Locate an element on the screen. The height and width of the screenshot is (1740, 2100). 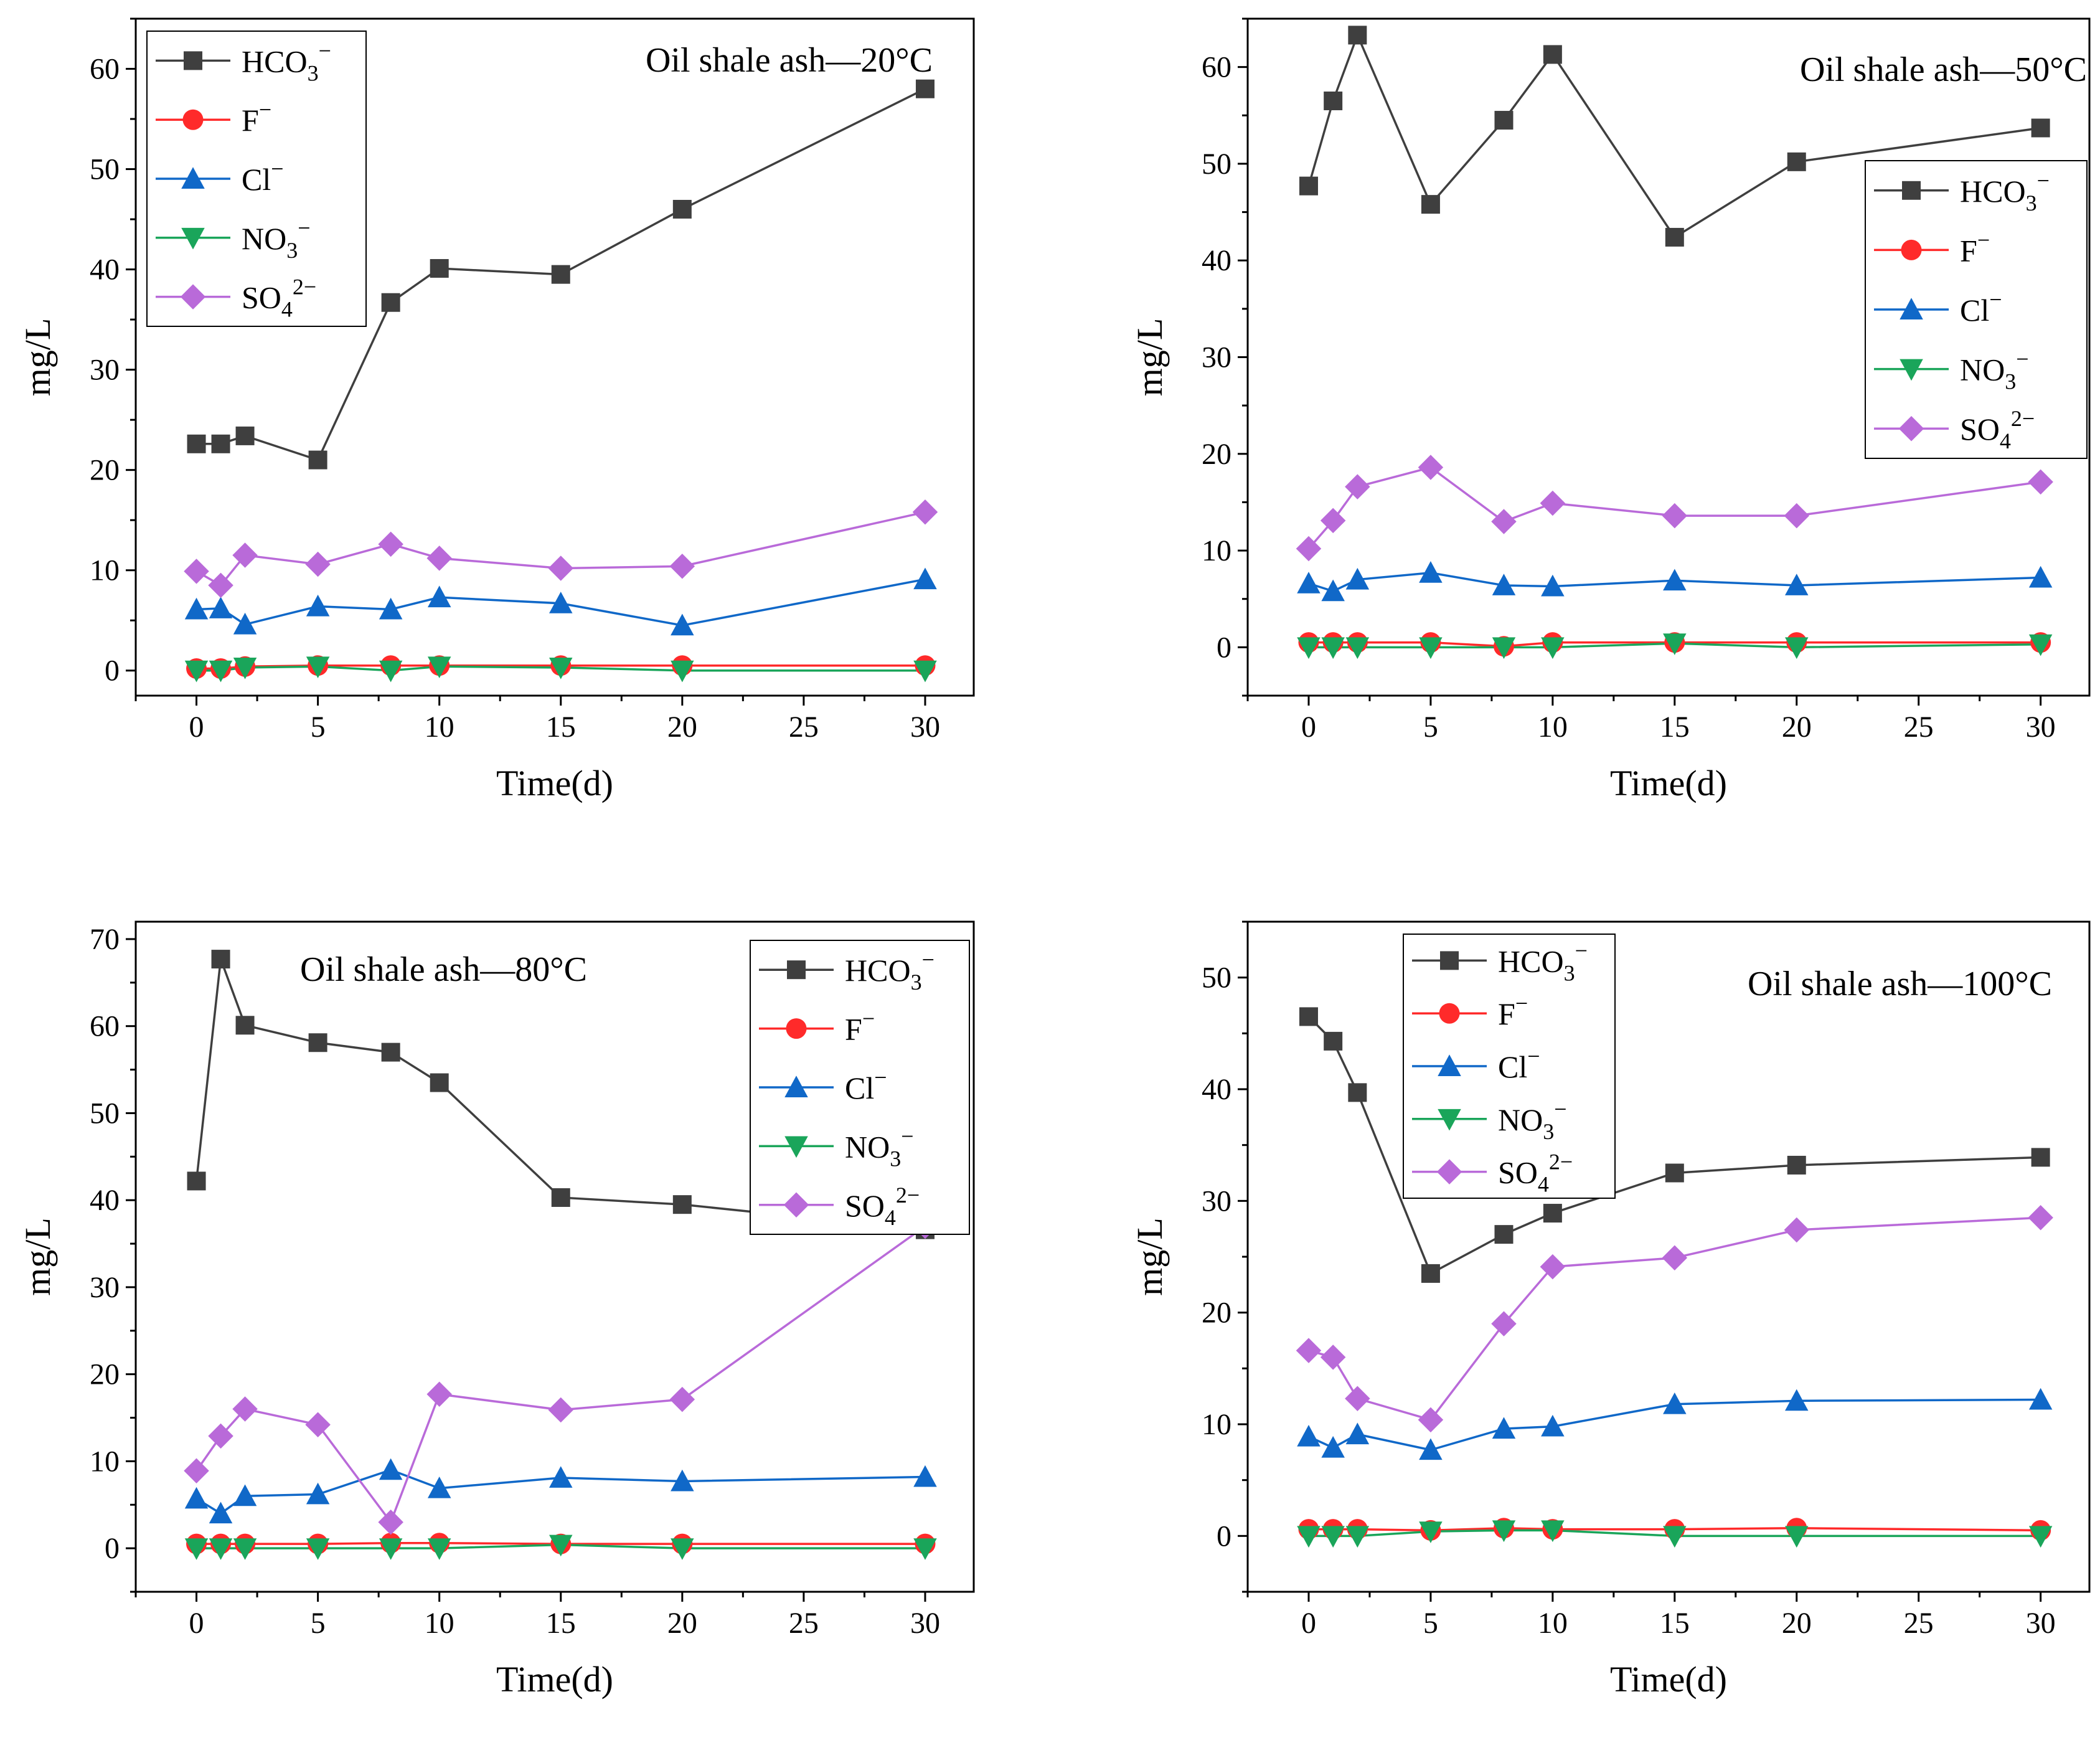
x-tick-label: 15 is located at coordinates (1675, 1623).